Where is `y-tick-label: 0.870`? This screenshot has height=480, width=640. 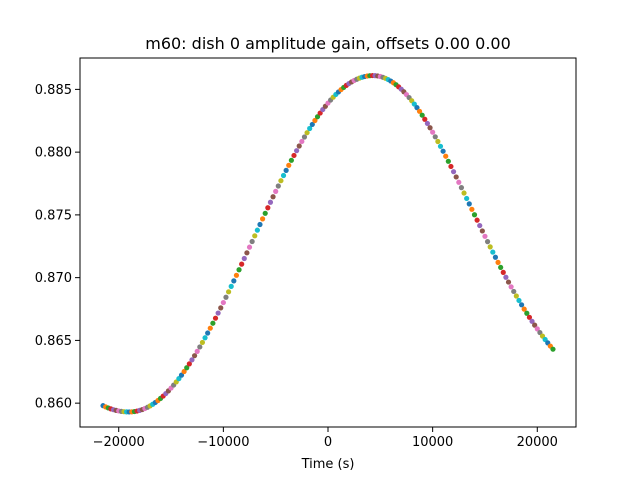
y-tick-label: 0.870 is located at coordinates (53, 278).